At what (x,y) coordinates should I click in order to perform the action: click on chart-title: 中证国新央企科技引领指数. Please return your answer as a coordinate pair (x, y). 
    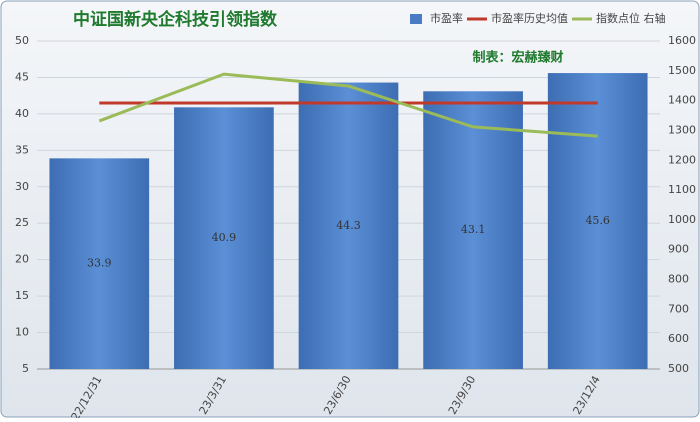
    Looking at the image, I should click on (175, 19).